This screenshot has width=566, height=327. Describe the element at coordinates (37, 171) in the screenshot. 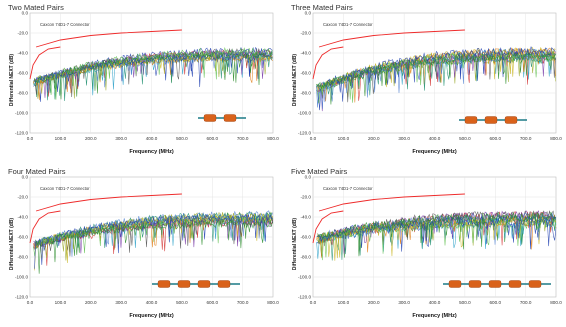

I see `chart-title: Four Mated Pairs` at that location.